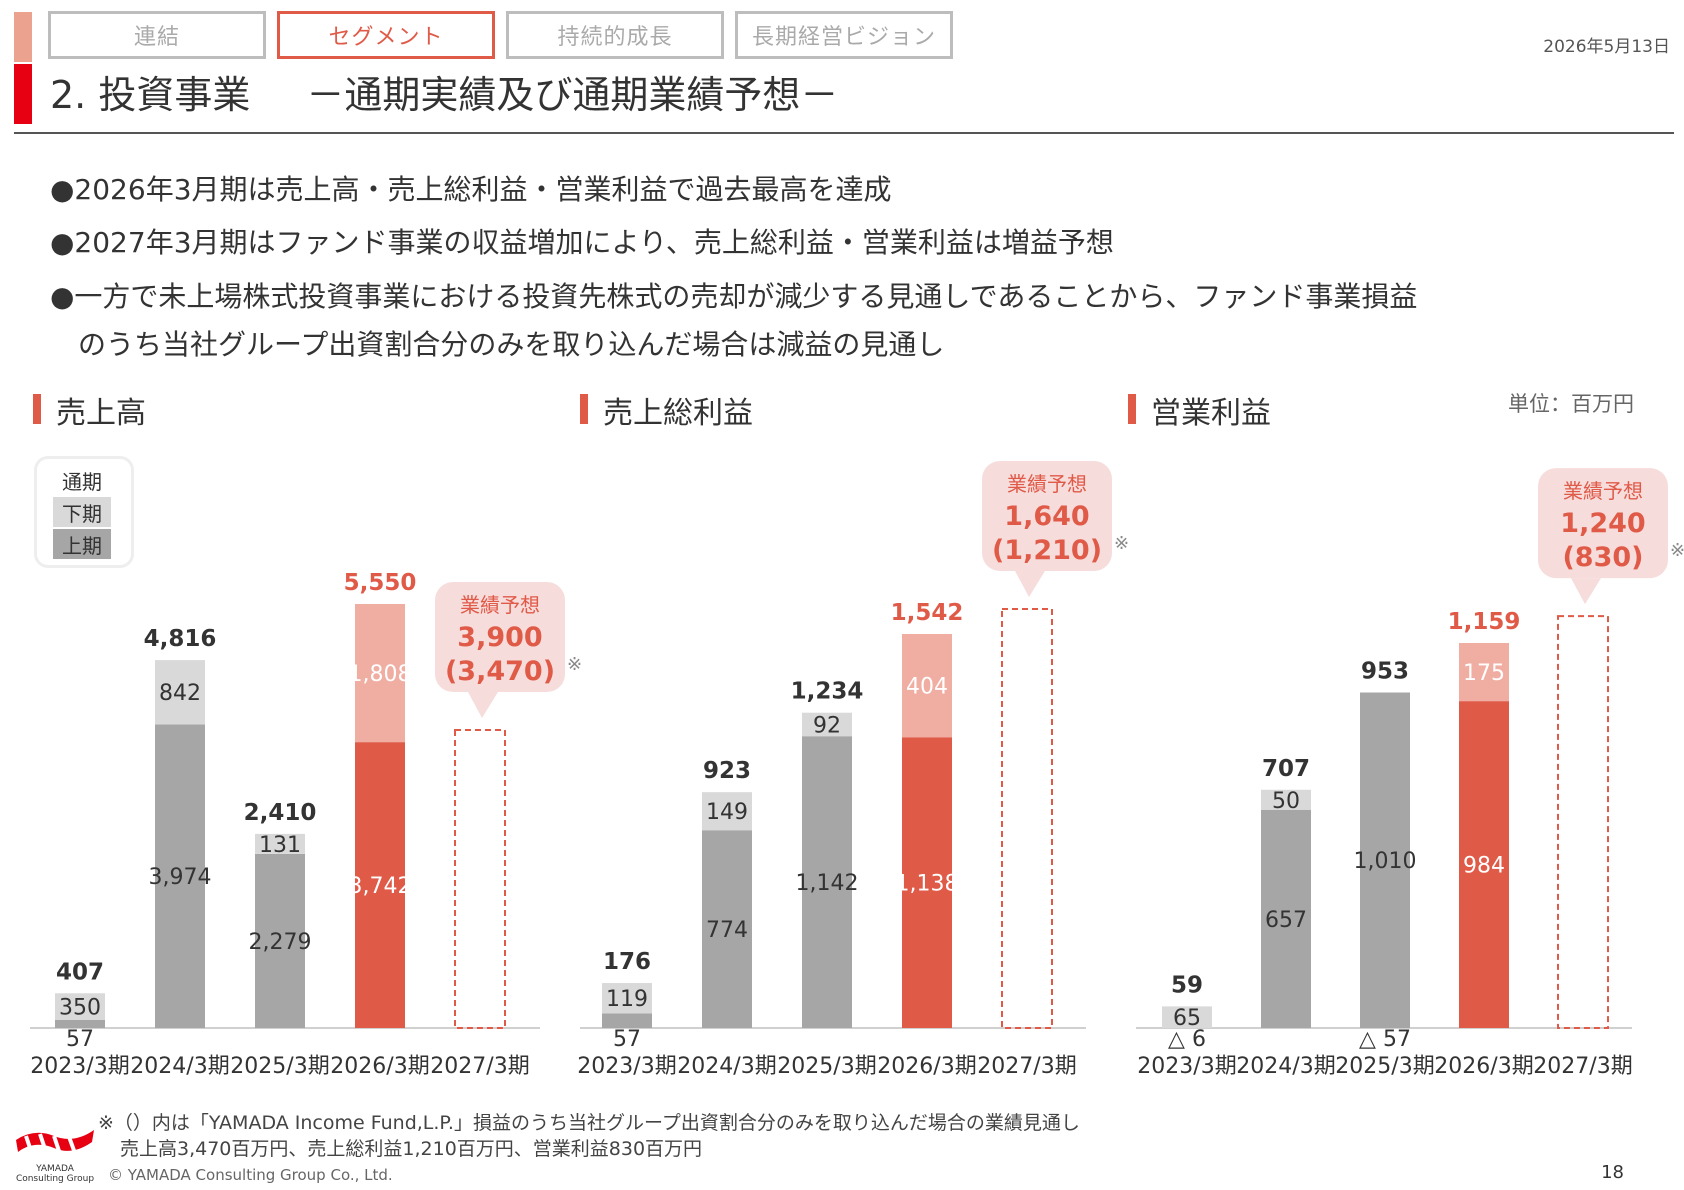 Image resolution: width=1684 pixels, height=1190 pixels. Describe the element at coordinates (1047, 484) in the screenshot. I see `chart-1-forecast-label: 業績予想` at that location.